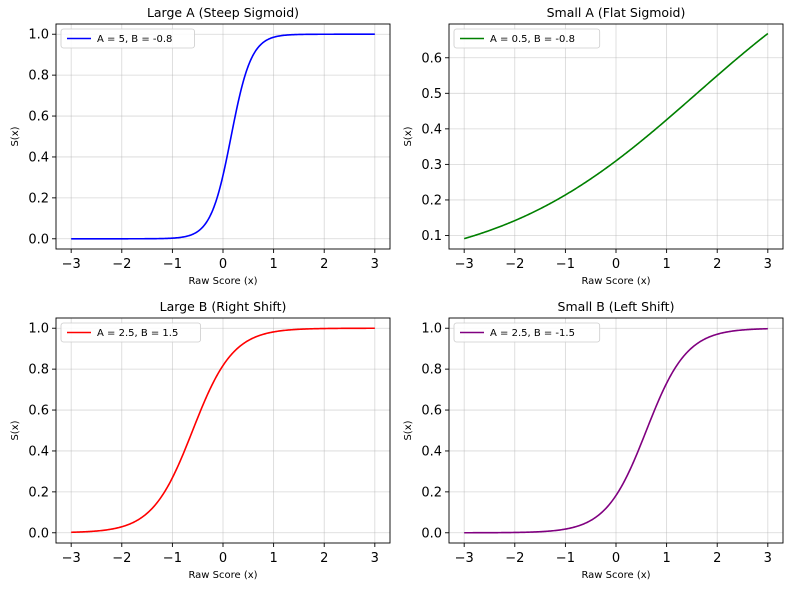 The height and width of the screenshot is (594, 790). What do you see at coordinates (134, 39) in the screenshot?
I see `legend-label: A = 5, B = -0.8` at bounding box center [134, 39].